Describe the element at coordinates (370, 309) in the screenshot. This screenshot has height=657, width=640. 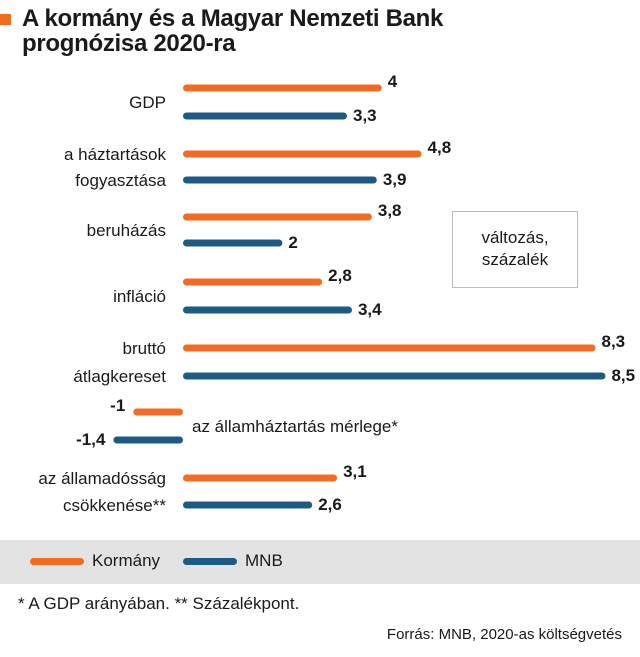
I see `data-label: 3,4` at that location.